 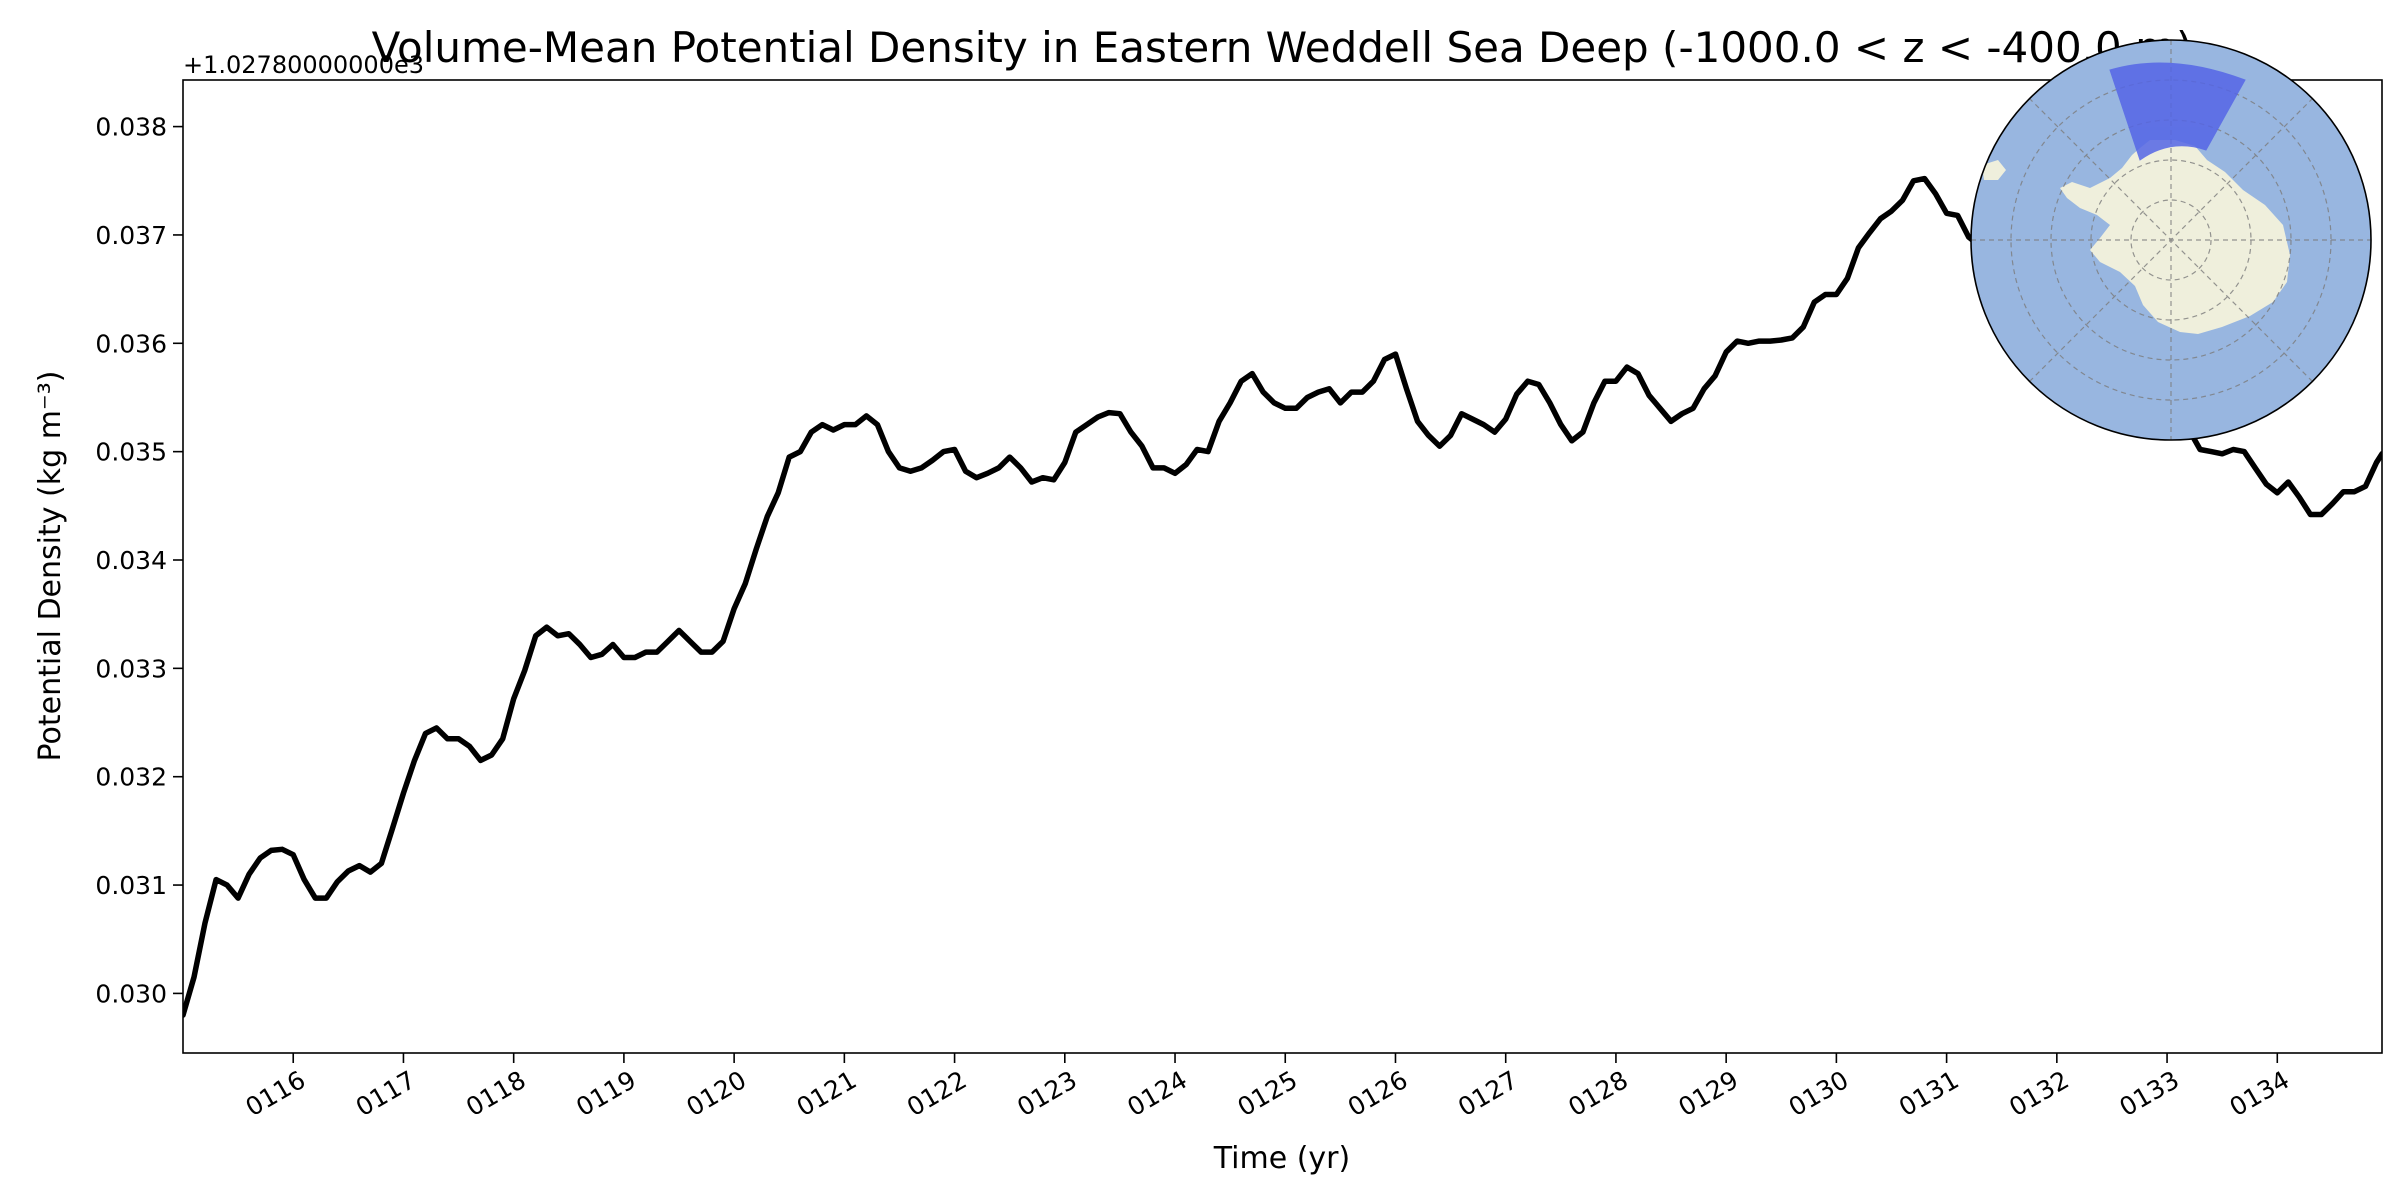 I want to click on x-tick-label: 0132, so click(x=2039, y=1093).